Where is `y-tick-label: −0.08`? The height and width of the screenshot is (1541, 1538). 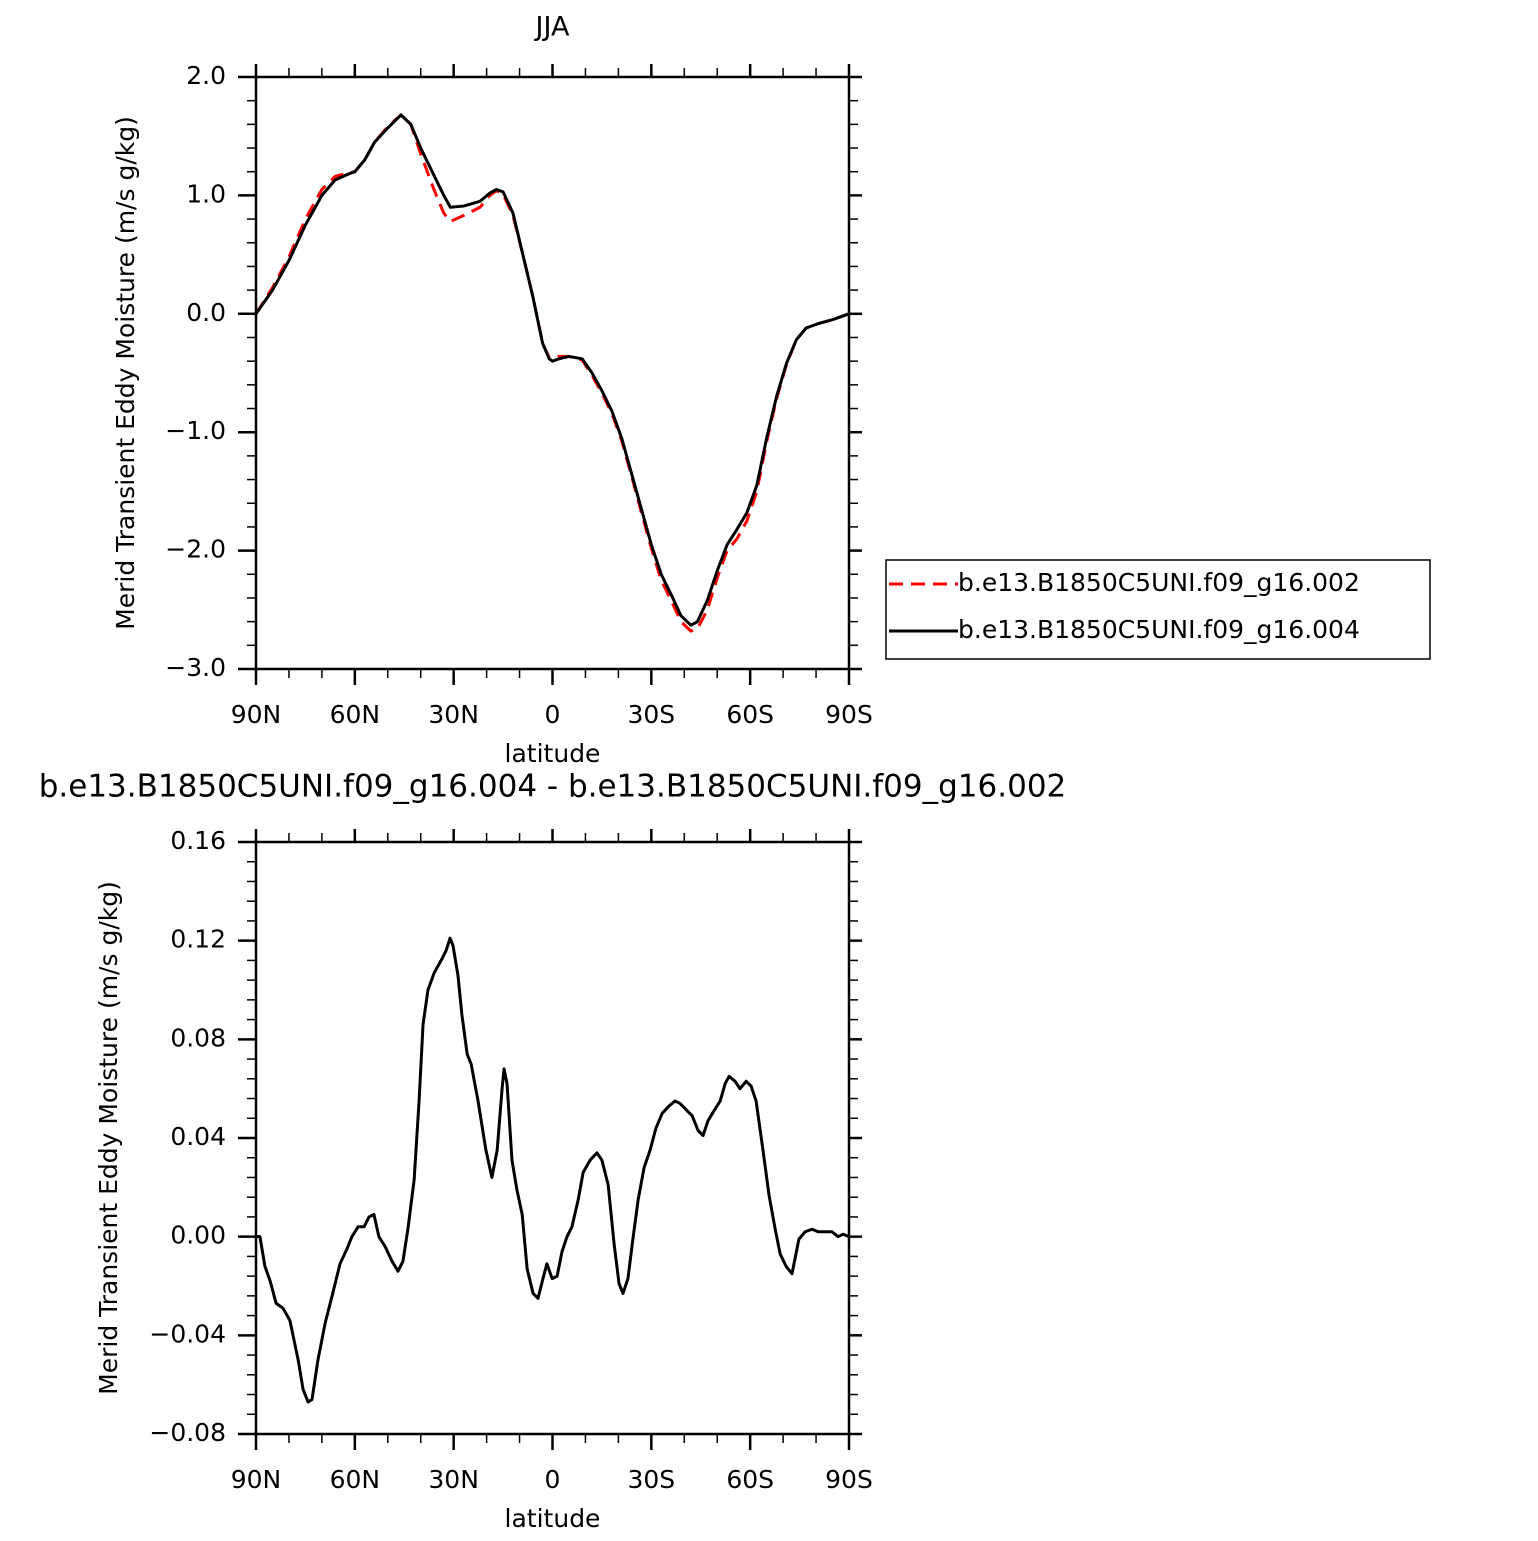 y-tick-label: −0.08 is located at coordinates (187, 1432).